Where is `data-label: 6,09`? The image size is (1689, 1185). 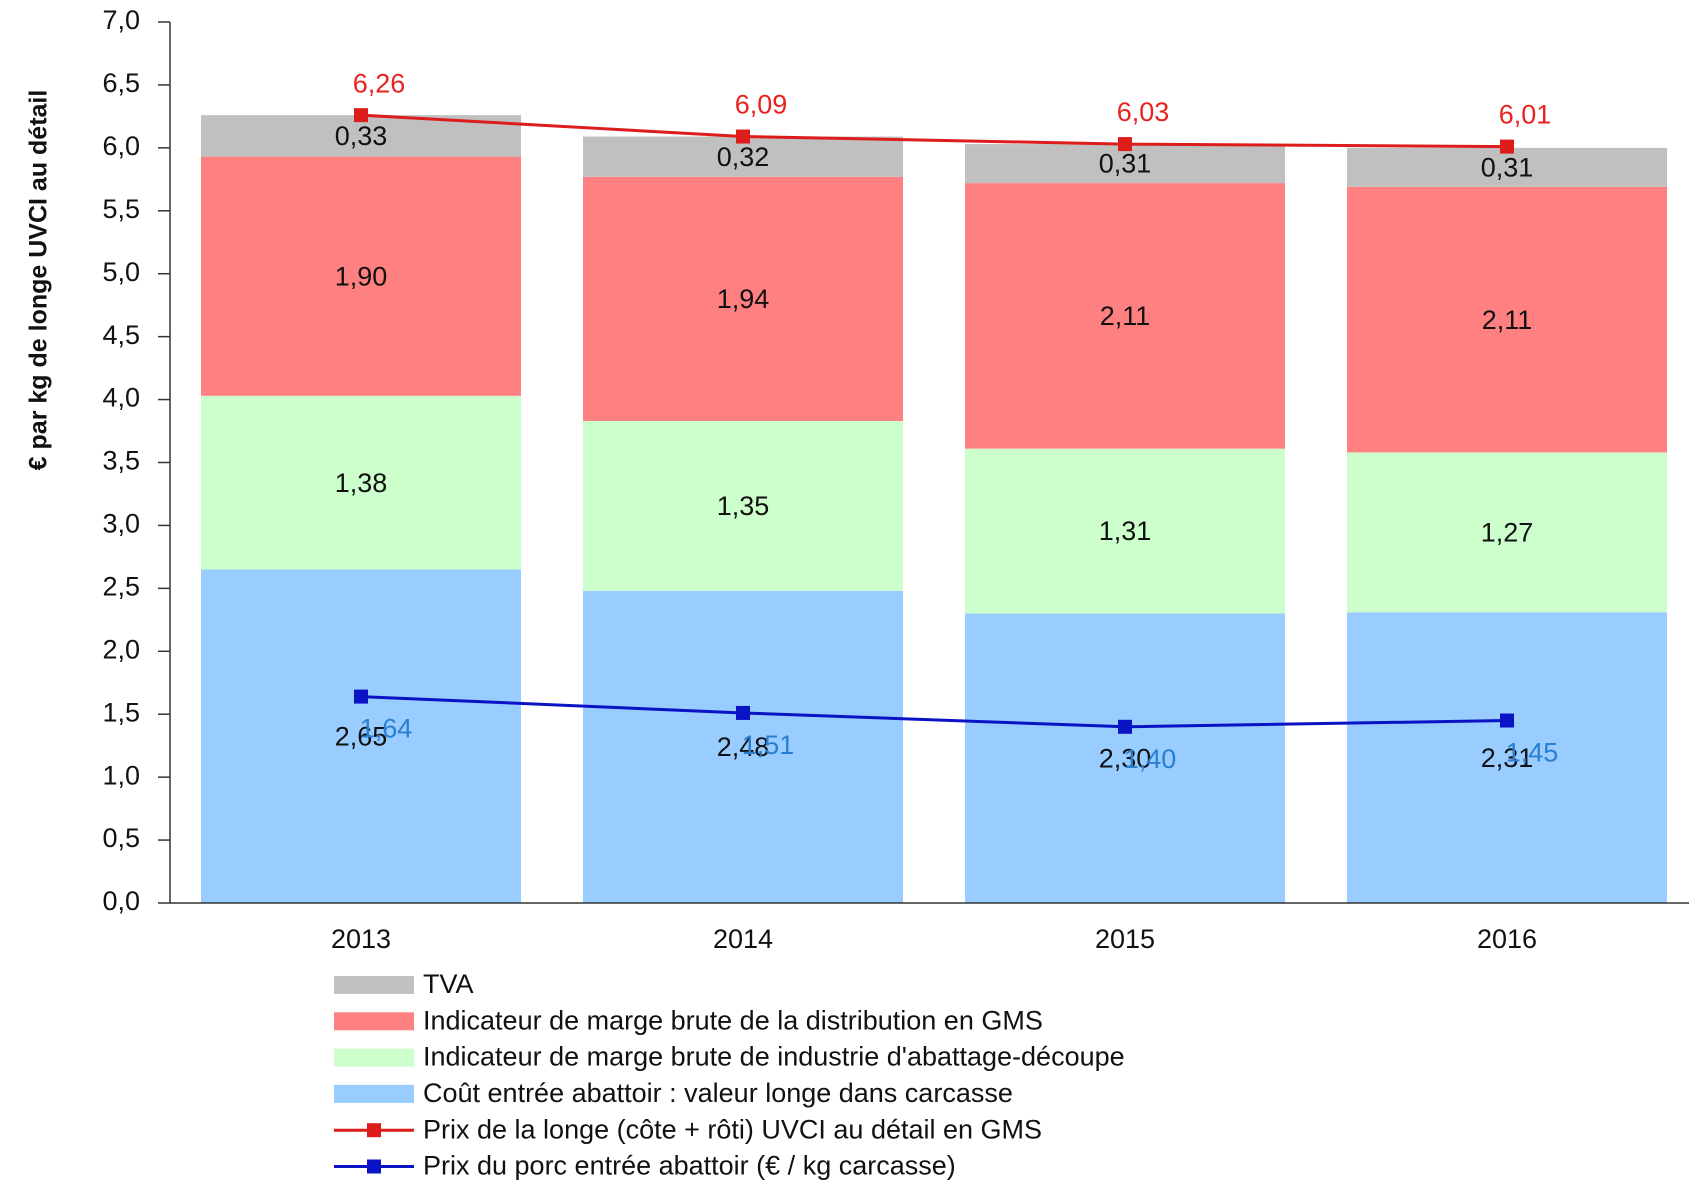
data-label: 6,09 is located at coordinates (761, 105).